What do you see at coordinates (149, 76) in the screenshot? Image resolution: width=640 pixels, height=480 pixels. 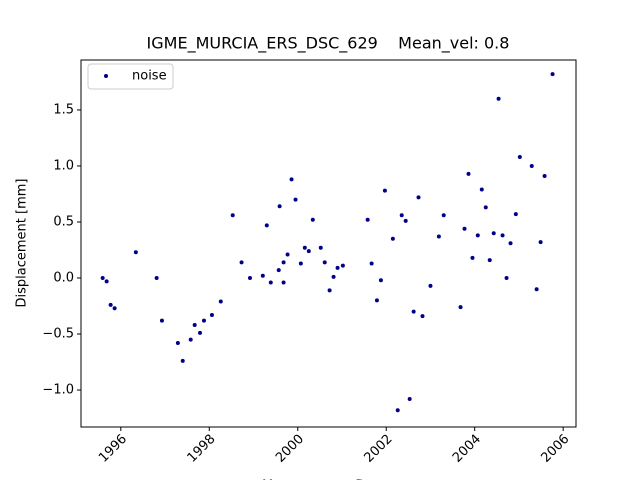 I see `legend-label: noise` at bounding box center [149, 76].